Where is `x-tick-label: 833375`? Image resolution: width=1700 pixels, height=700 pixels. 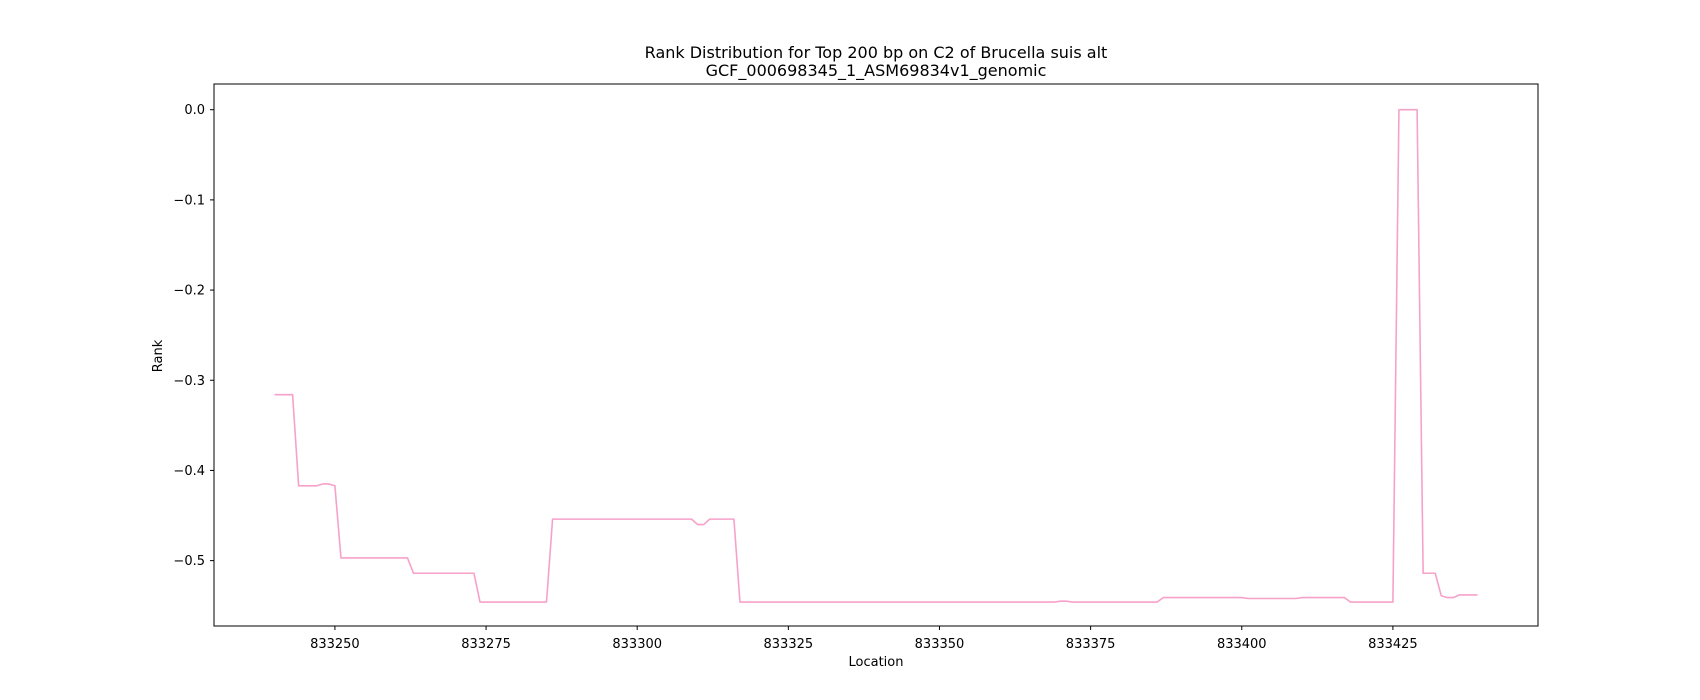 x-tick-label: 833375 is located at coordinates (1091, 644).